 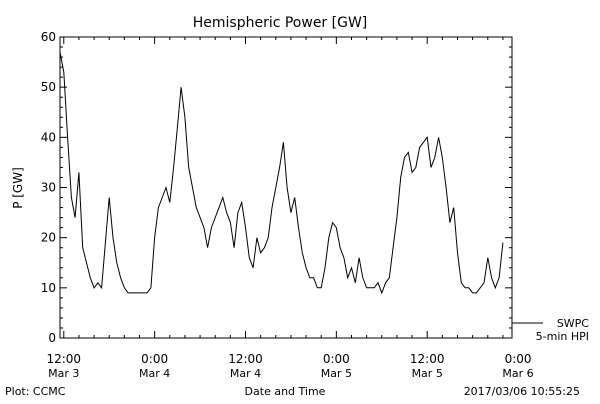 I want to click on chart-title: Hemispheric Power [GW], so click(x=280, y=23).